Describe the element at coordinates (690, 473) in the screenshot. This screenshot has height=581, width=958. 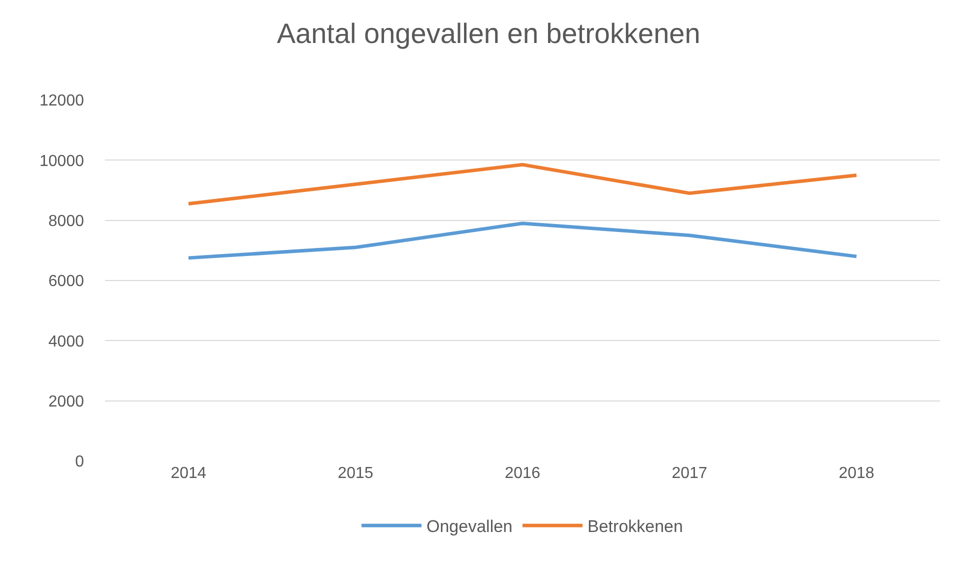
I see `x-tick-label: 2017` at that location.